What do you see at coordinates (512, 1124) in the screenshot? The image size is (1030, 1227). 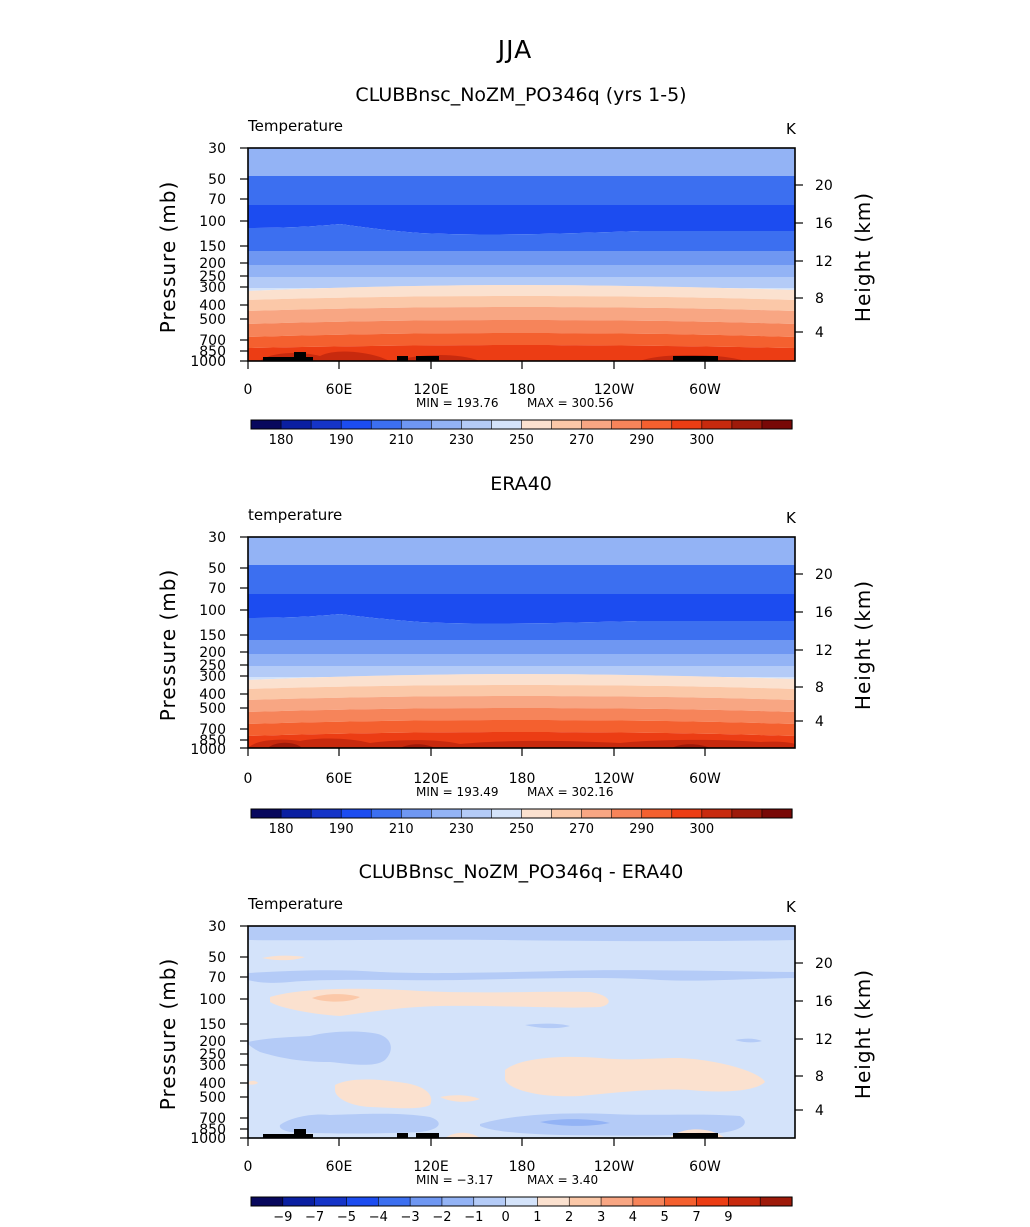 I see `diff-700-negative` at bounding box center [512, 1124].